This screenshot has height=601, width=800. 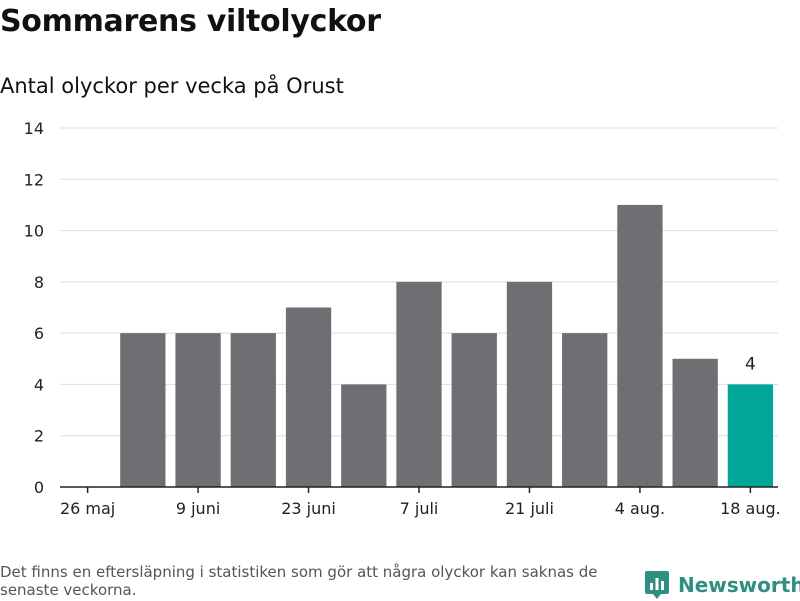 I want to click on y-tick-label: 8, so click(x=39, y=282).